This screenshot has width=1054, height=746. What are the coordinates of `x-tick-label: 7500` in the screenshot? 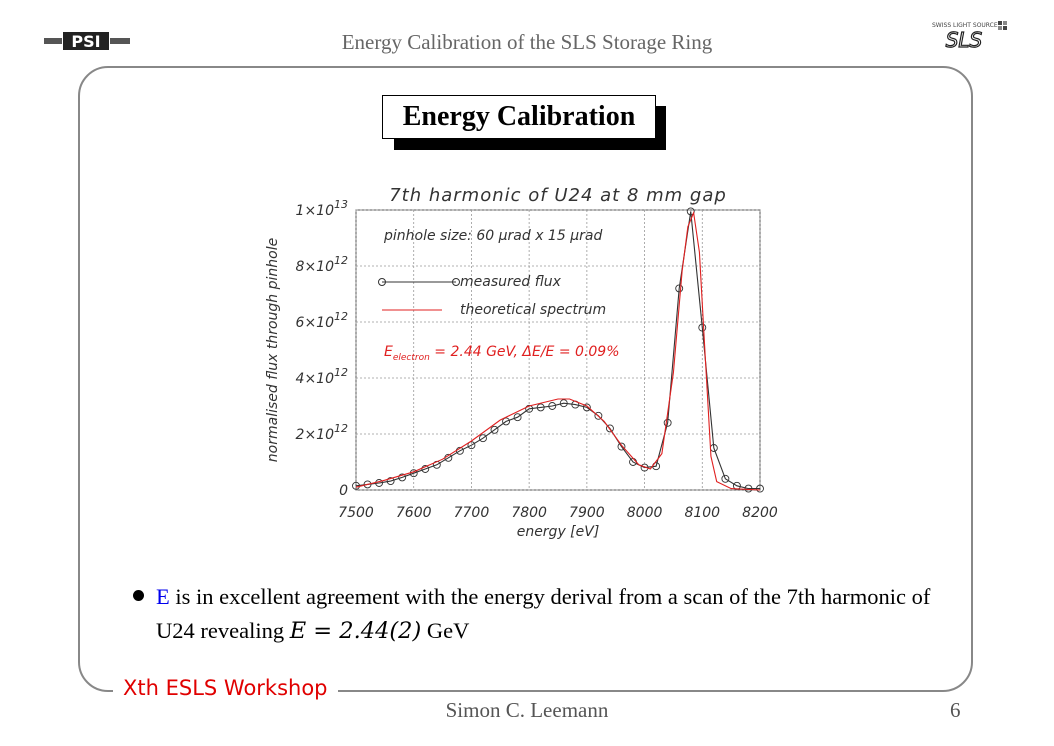 It's located at (356, 513).